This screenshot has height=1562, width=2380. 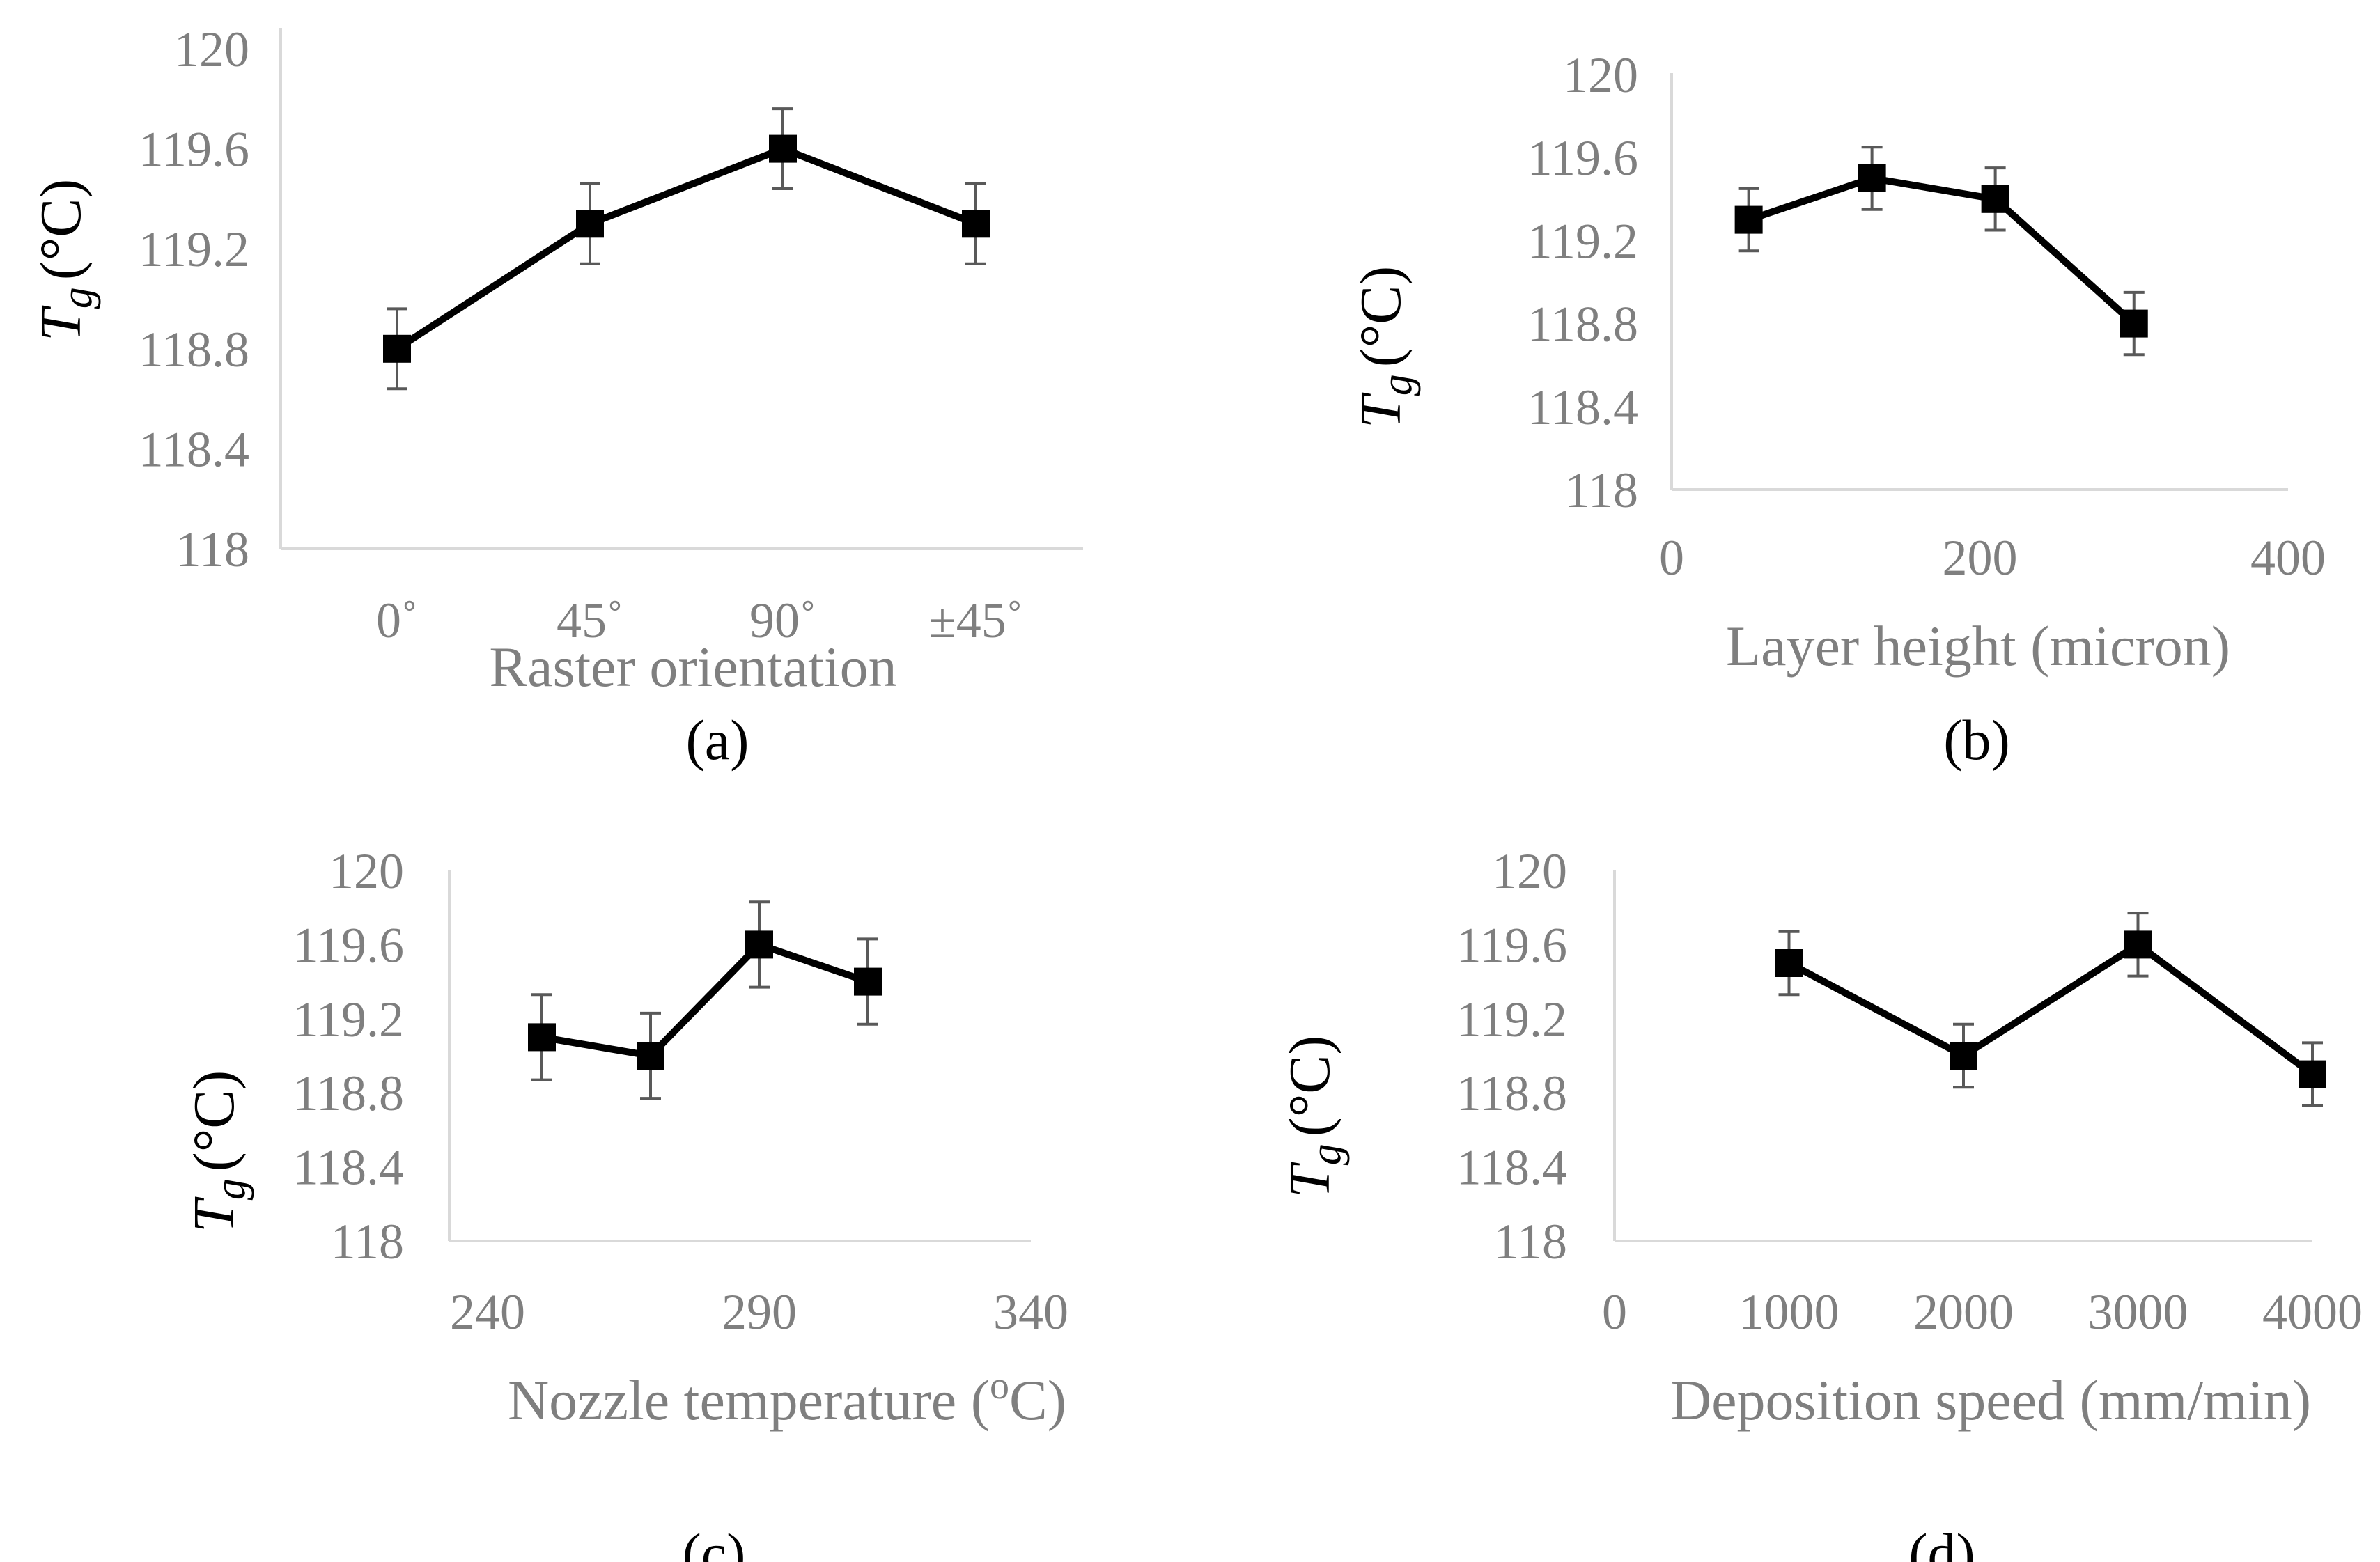 I want to click on y-tick-label-a: 119.2, so click(x=194, y=249).